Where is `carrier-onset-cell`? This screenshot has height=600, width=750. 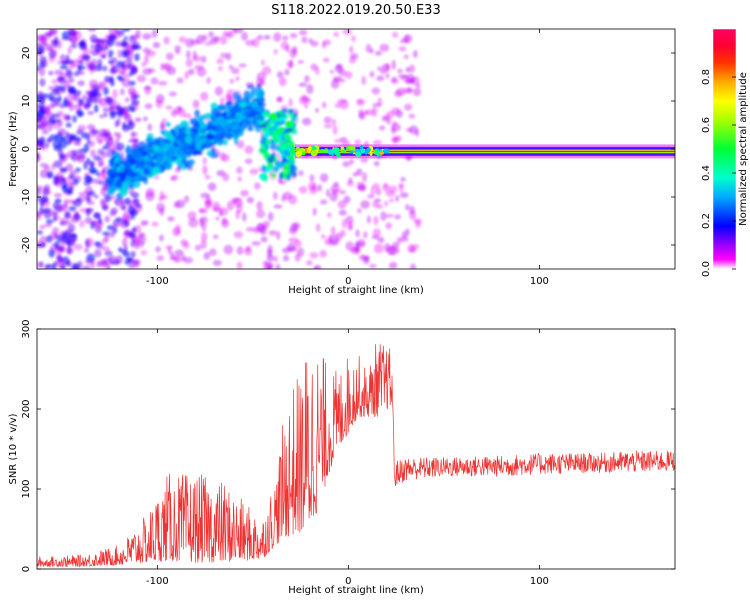 carrier-onset-cell is located at coordinates (368, 150).